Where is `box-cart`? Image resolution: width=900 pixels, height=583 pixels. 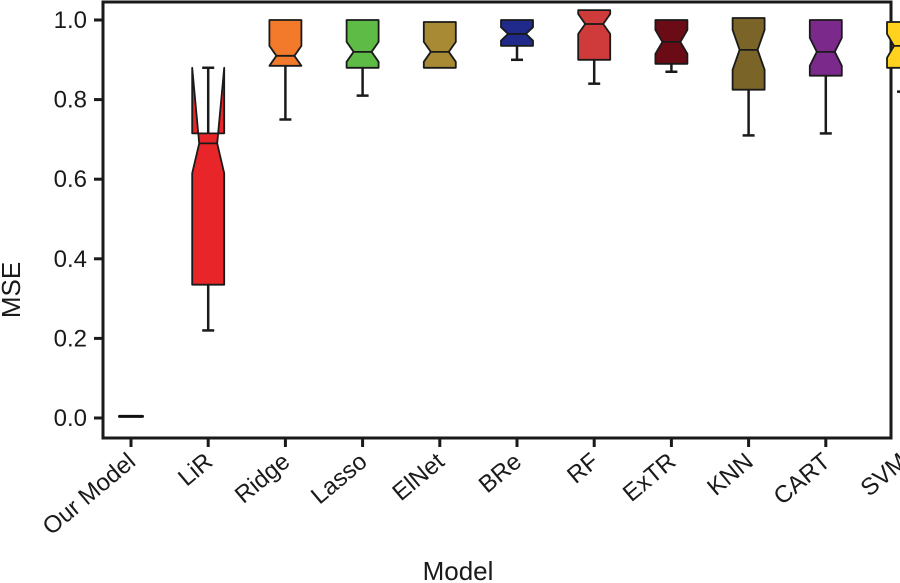
box-cart is located at coordinates (825, 77).